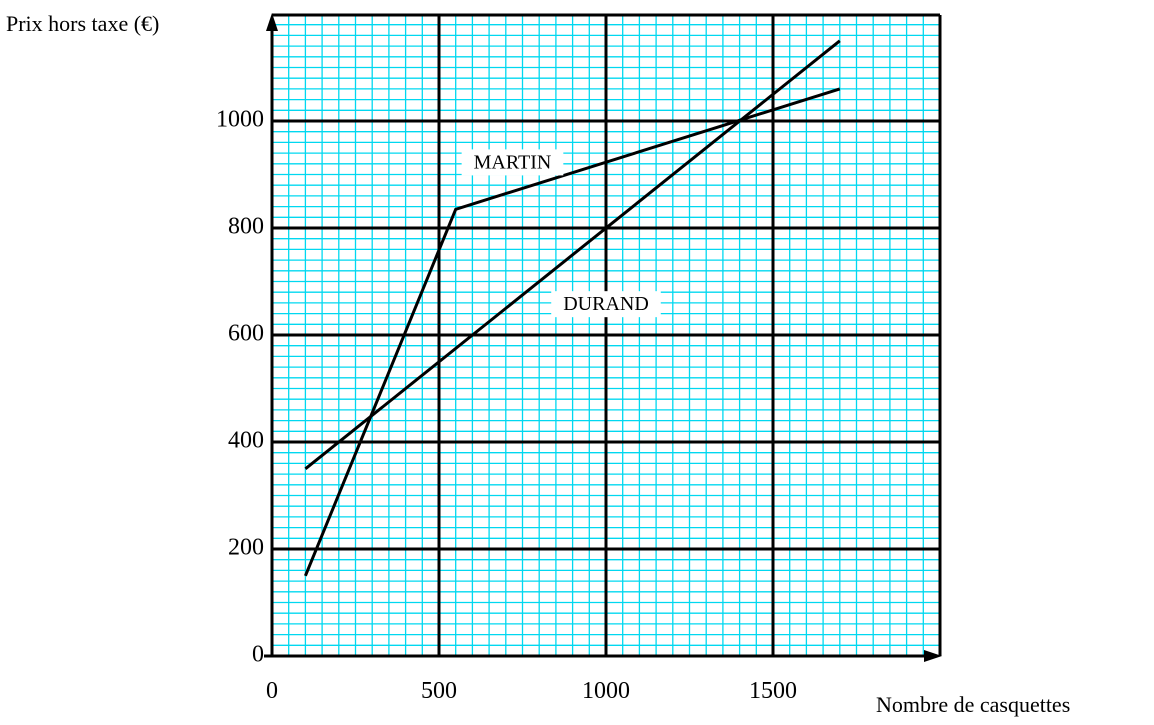 The height and width of the screenshot is (725, 1154). What do you see at coordinates (439, 691) in the screenshot?
I see `x-tick-label: 500` at bounding box center [439, 691].